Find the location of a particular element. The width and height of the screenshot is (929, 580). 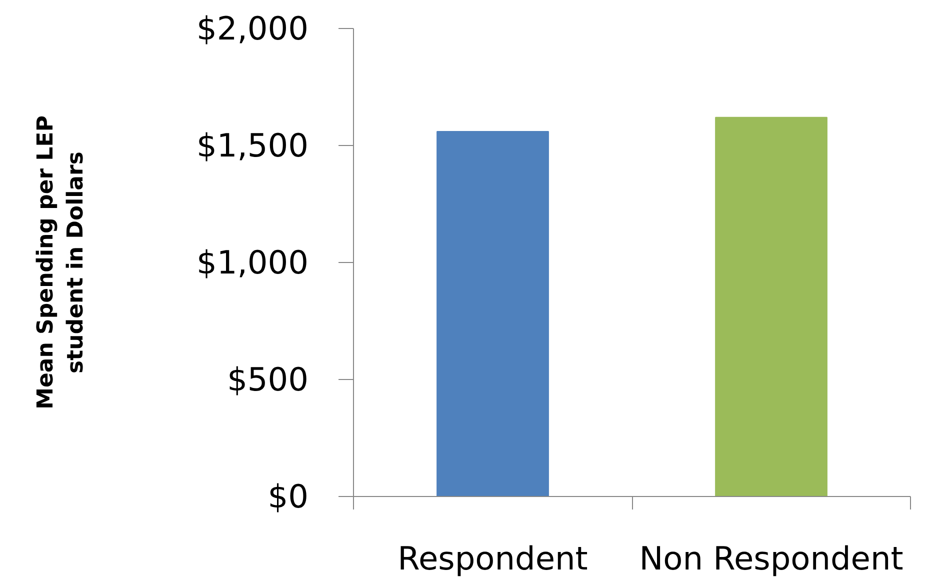

x-tick-label: Non Respondent is located at coordinates (771, 559).